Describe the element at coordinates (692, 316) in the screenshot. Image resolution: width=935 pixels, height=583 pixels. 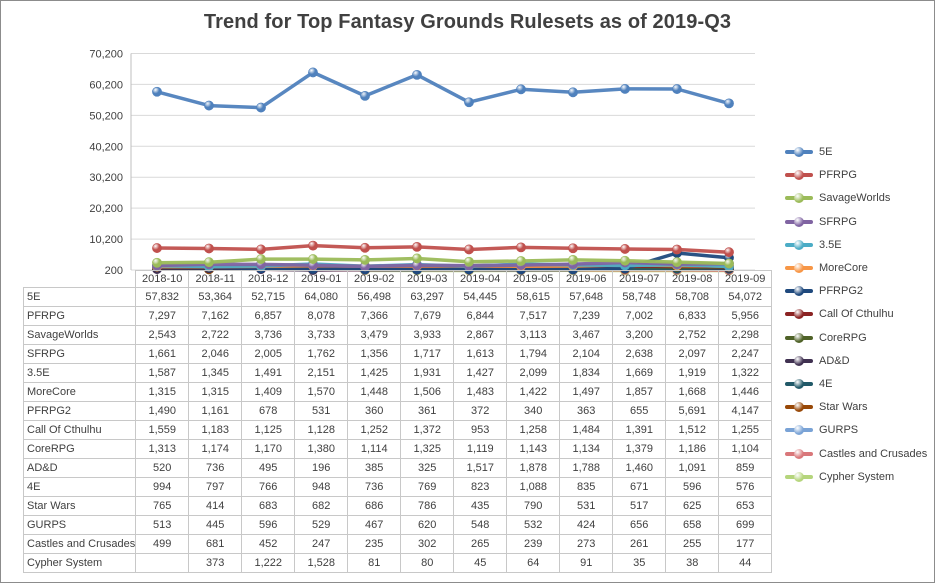
I see `table-cell: 6,833` at that location.